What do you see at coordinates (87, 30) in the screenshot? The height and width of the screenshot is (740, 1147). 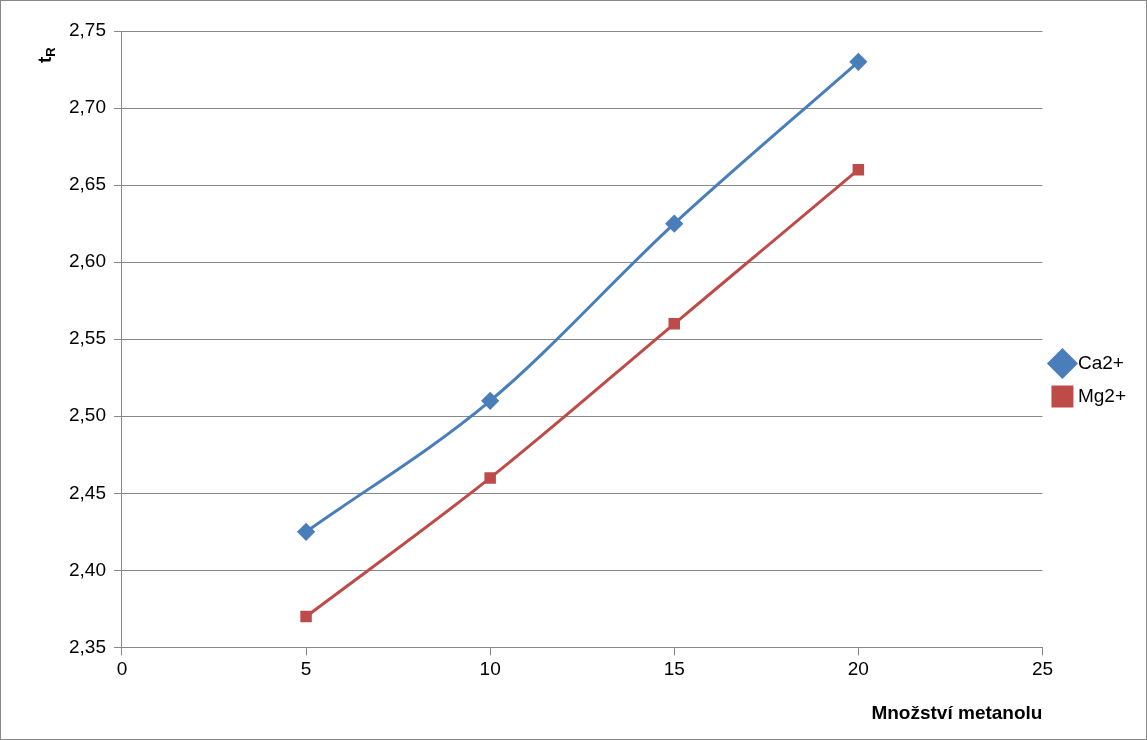 I see `y-tick-label: 2,75` at bounding box center [87, 30].